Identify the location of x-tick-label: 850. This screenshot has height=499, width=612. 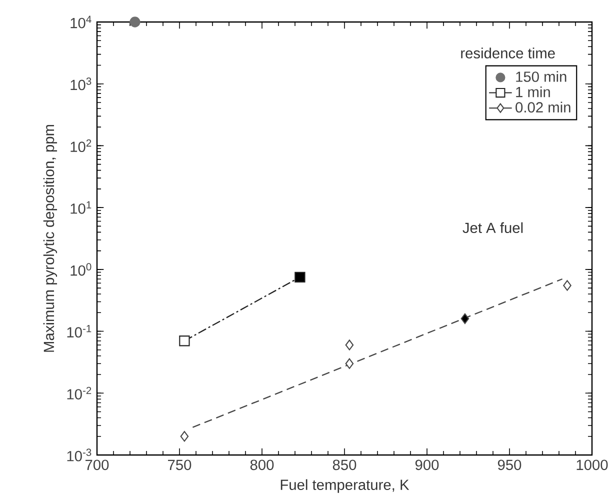
(344, 465).